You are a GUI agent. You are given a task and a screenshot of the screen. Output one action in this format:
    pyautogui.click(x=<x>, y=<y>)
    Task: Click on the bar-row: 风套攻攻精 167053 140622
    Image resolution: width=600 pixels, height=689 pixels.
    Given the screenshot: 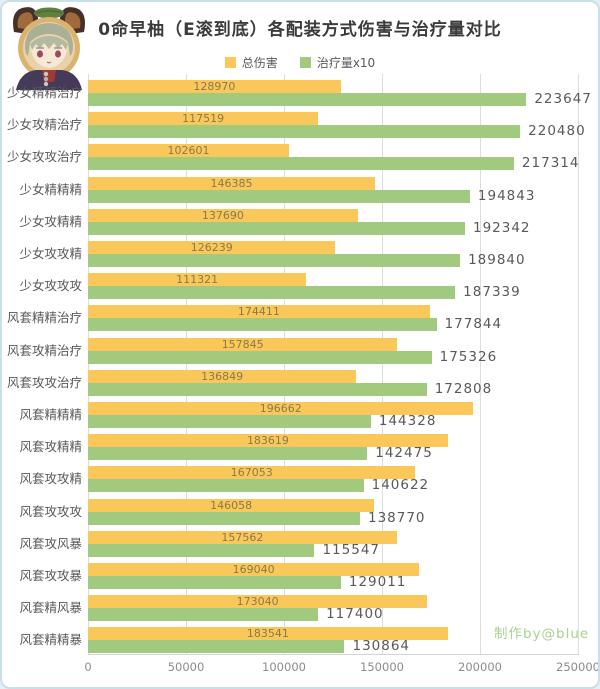 What is the action you would take?
    pyautogui.click(x=300, y=480)
    